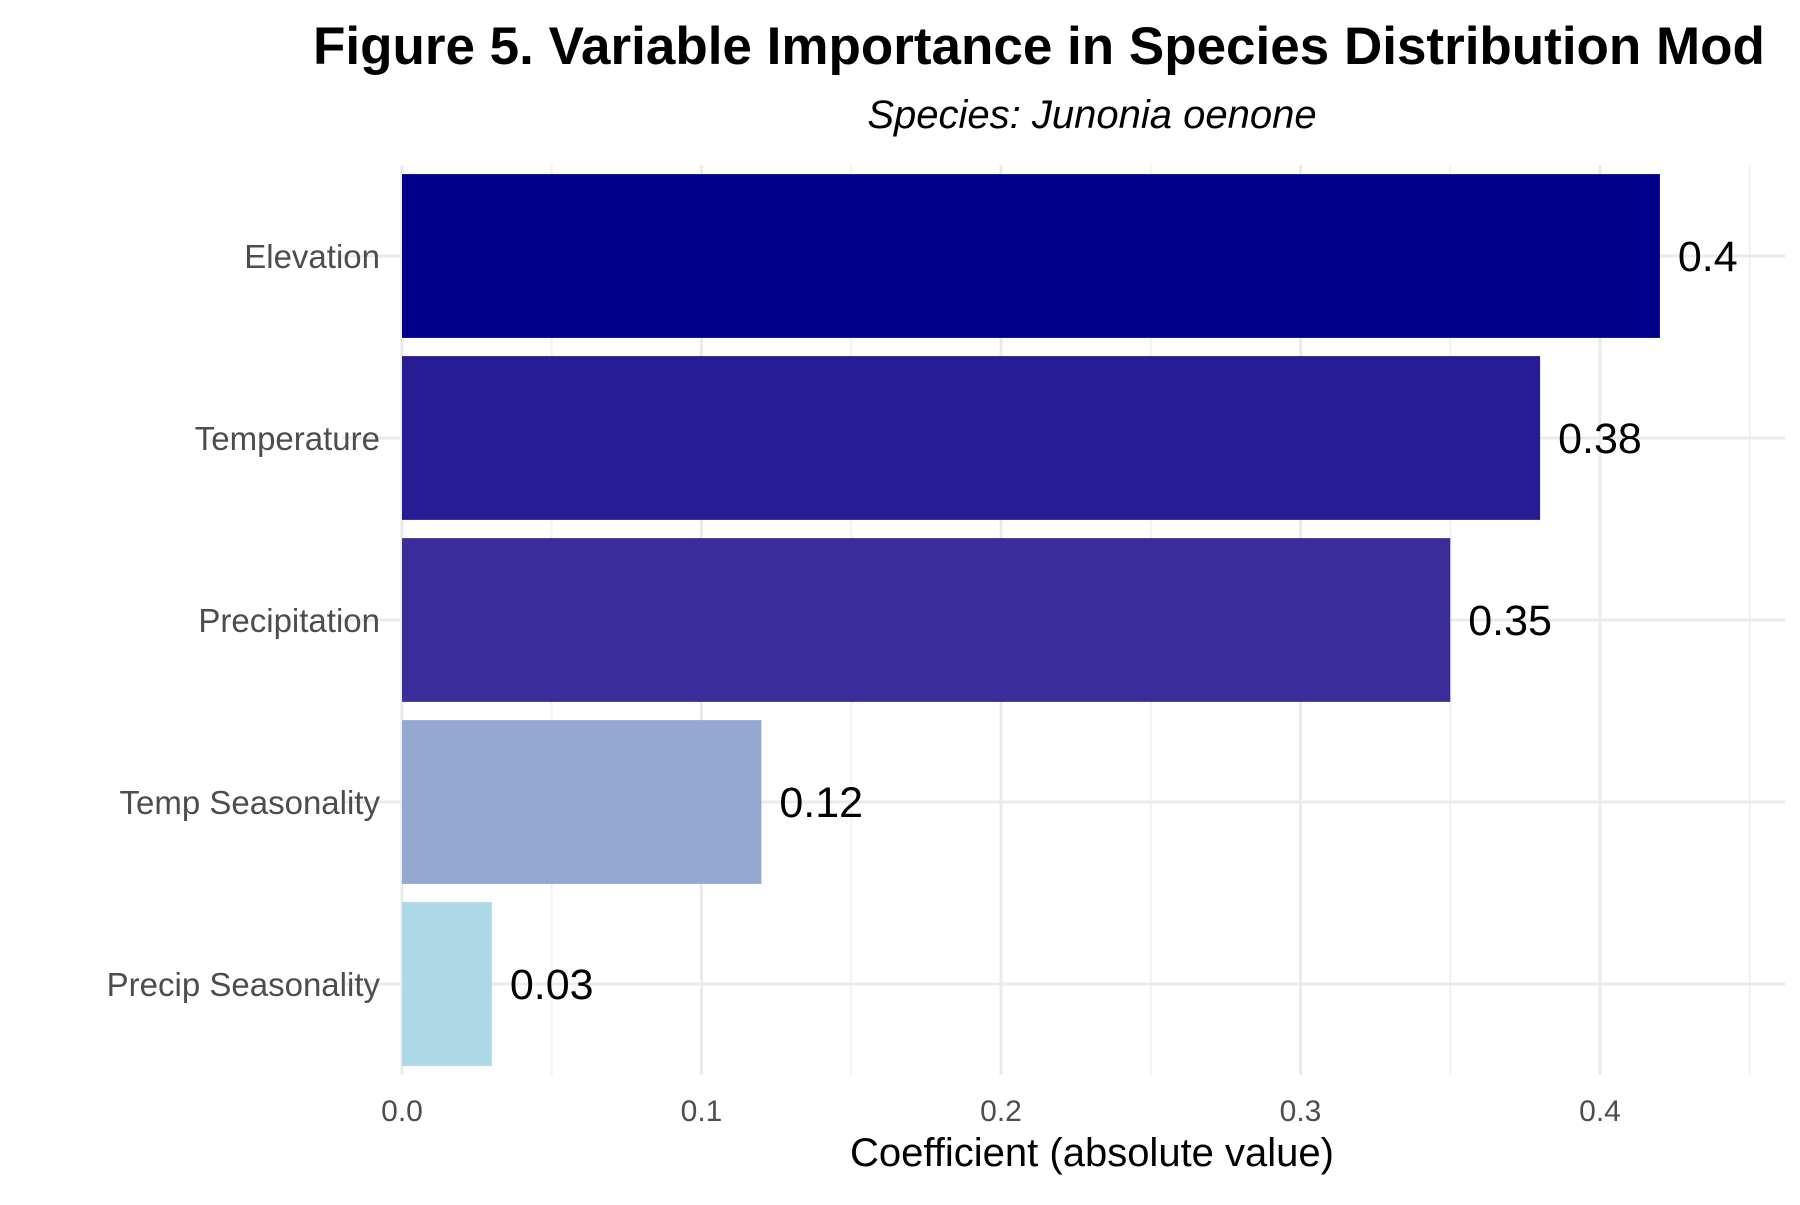 The image size is (1800, 1205). Describe the element at coordinates (582, 802) in the screenshot. I see `bar-temp-seasonality` at that location.